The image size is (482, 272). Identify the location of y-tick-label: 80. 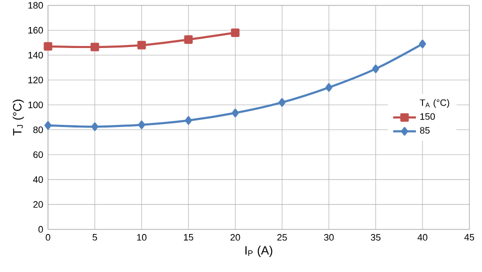
(38, 130).